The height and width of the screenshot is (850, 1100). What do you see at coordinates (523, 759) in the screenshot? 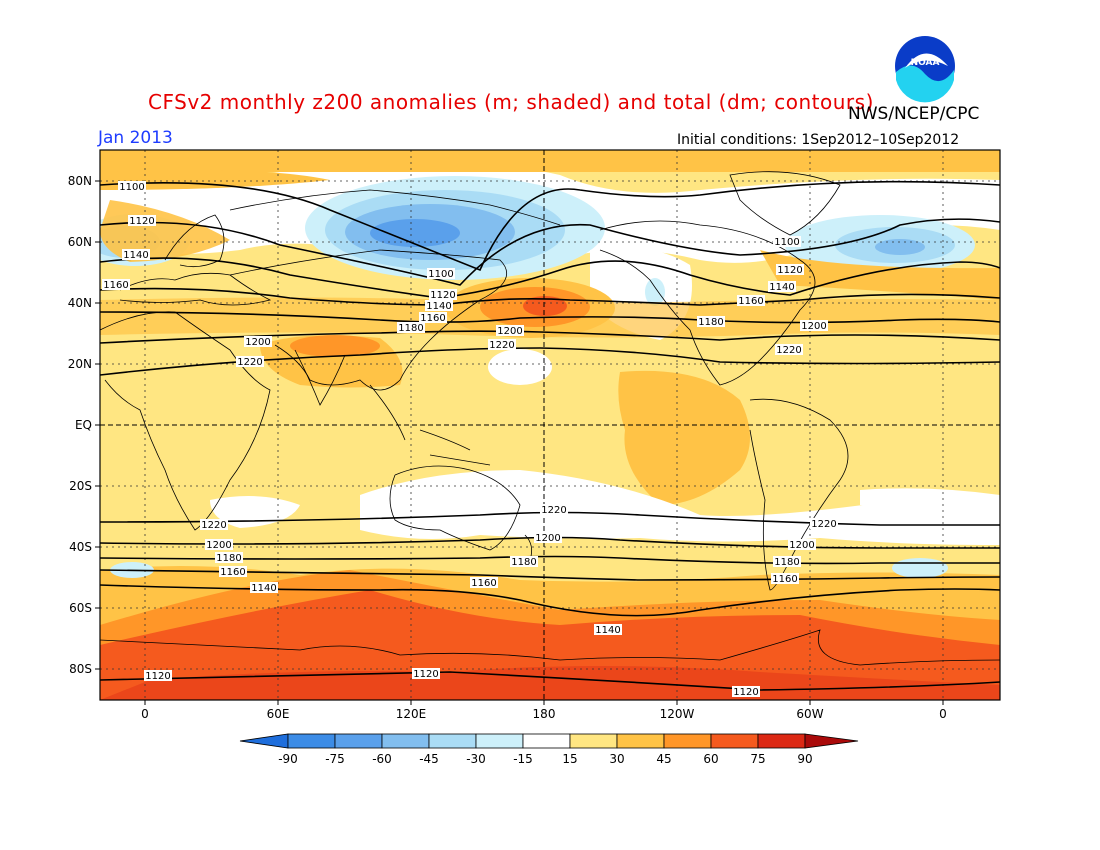
I see `colorbar-label: -15` at bounding box center [523, 759].